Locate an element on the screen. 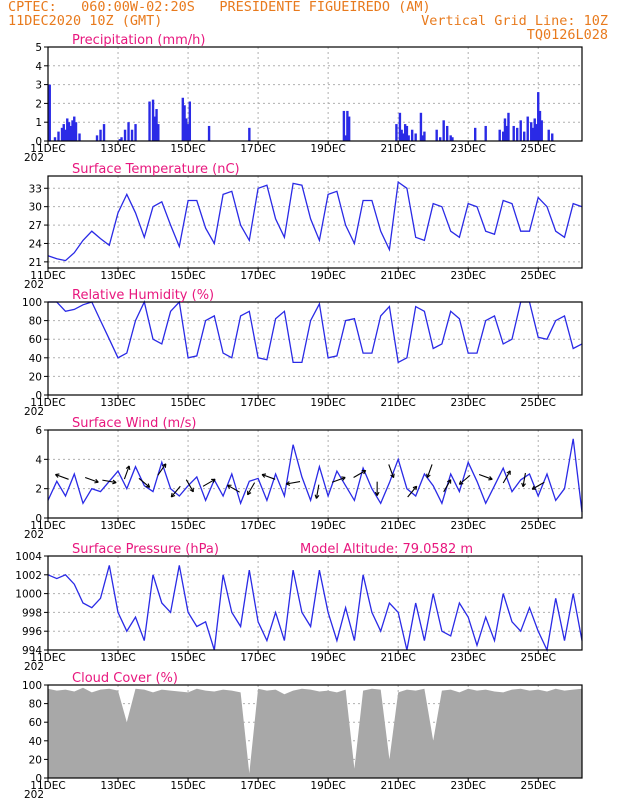  y-tick-label: 996 is located at coordinates (32, 632).